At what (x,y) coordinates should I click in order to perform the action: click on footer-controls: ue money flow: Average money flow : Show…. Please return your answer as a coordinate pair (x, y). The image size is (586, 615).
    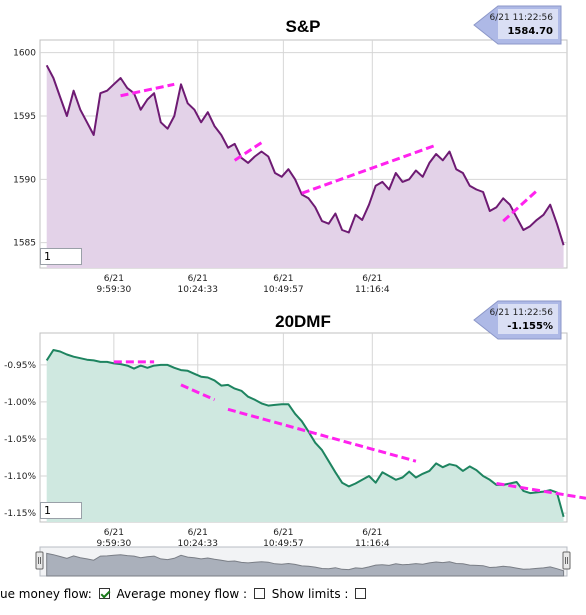
    Looking at the image, I should click on (293, 598).